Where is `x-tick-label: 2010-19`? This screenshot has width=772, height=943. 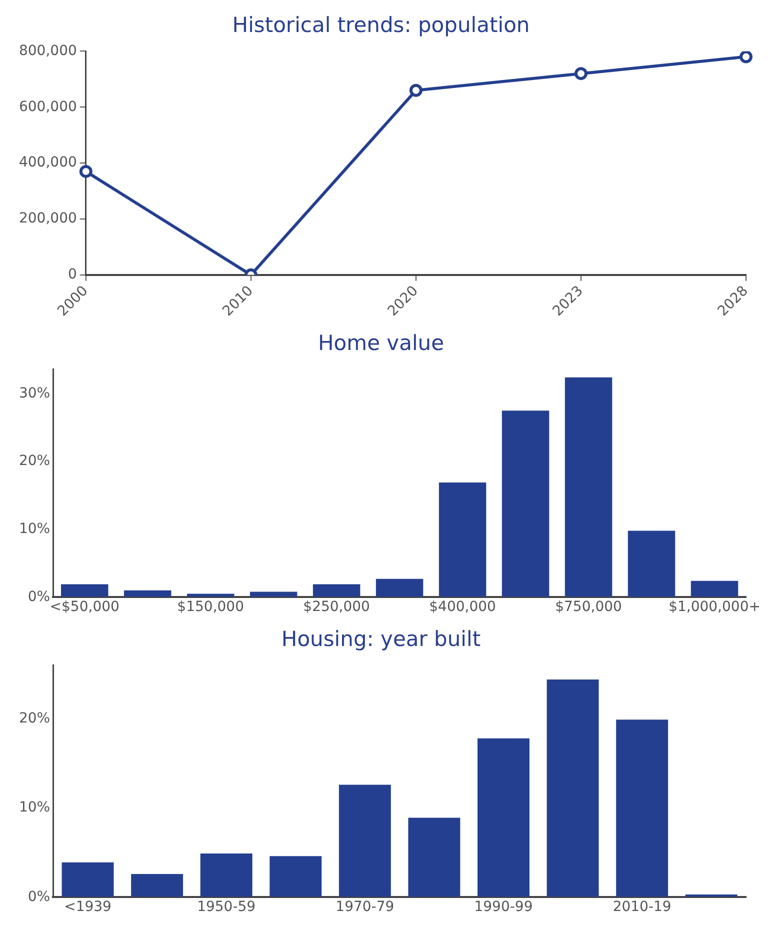
x-tick-label: 2010-19 is located at coordinates (642, 907).